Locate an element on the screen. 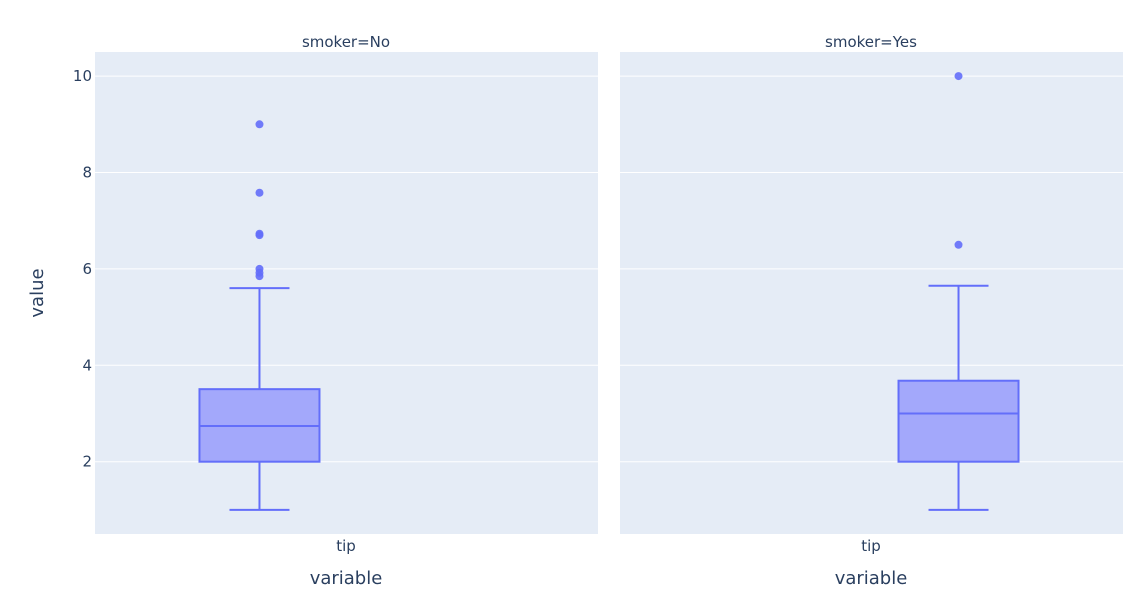 This screenshot has width=1143, height=611. x-axis-title-left: variable is located at coordinates (346, 578).